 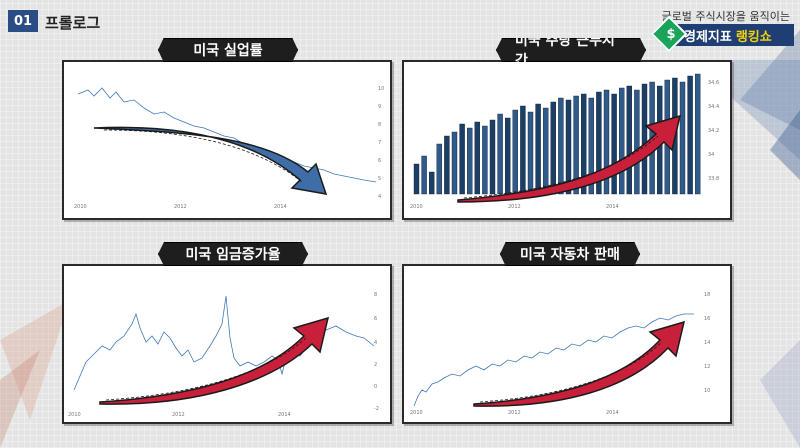 I want to click on y-tick: 5, so click(x=379, y=179).